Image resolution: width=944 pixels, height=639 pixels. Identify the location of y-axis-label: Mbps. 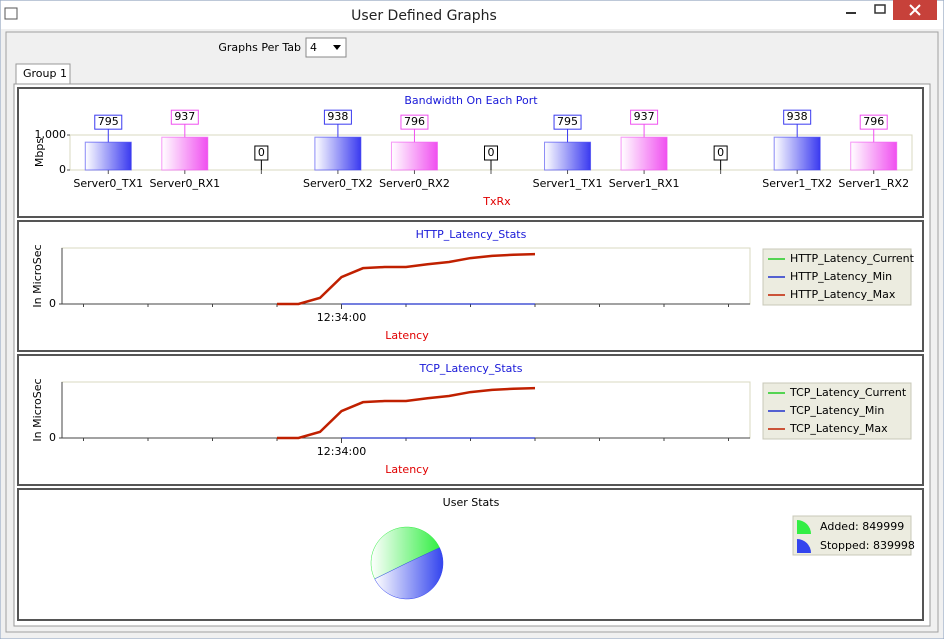
(39, 152).